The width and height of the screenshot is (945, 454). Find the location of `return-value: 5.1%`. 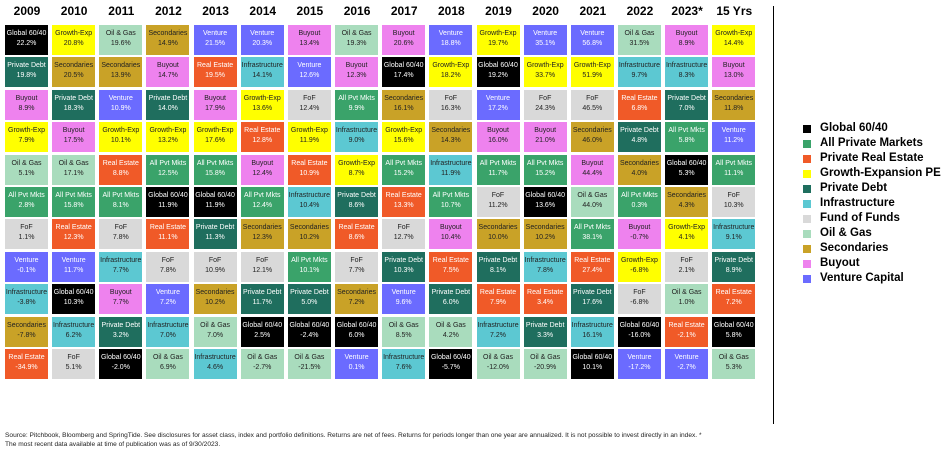

return-value: 5.1% is located at coordinates (73, 367).